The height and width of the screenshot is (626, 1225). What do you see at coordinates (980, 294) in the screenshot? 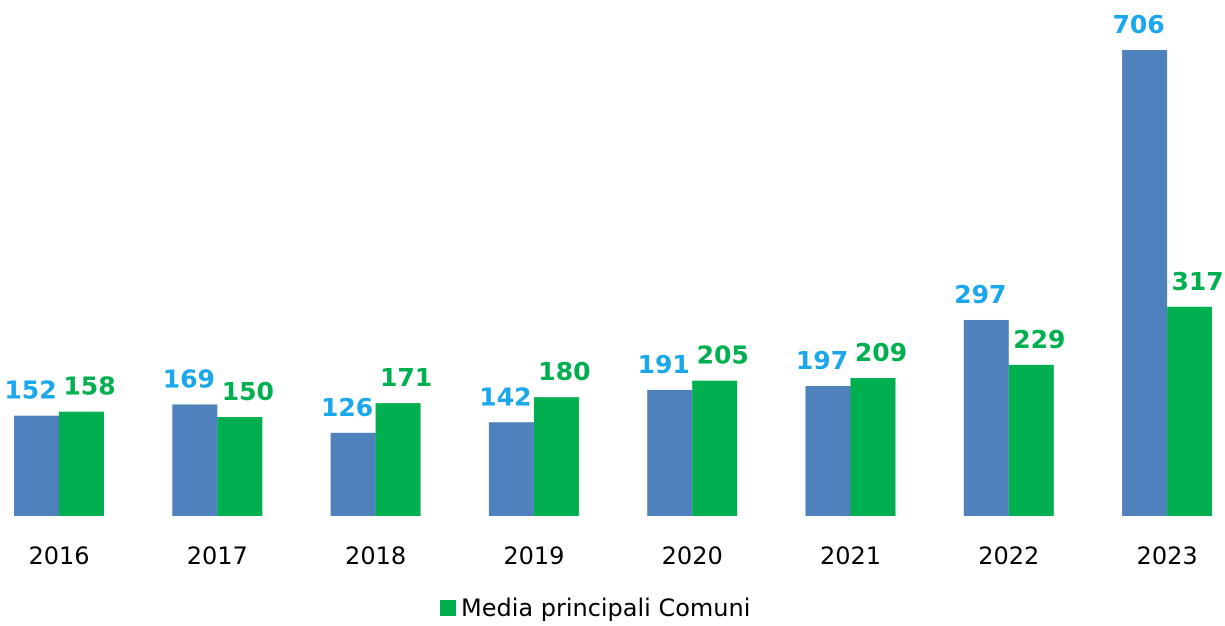
I see `value-label: 297` at bounding box center [980, 294].